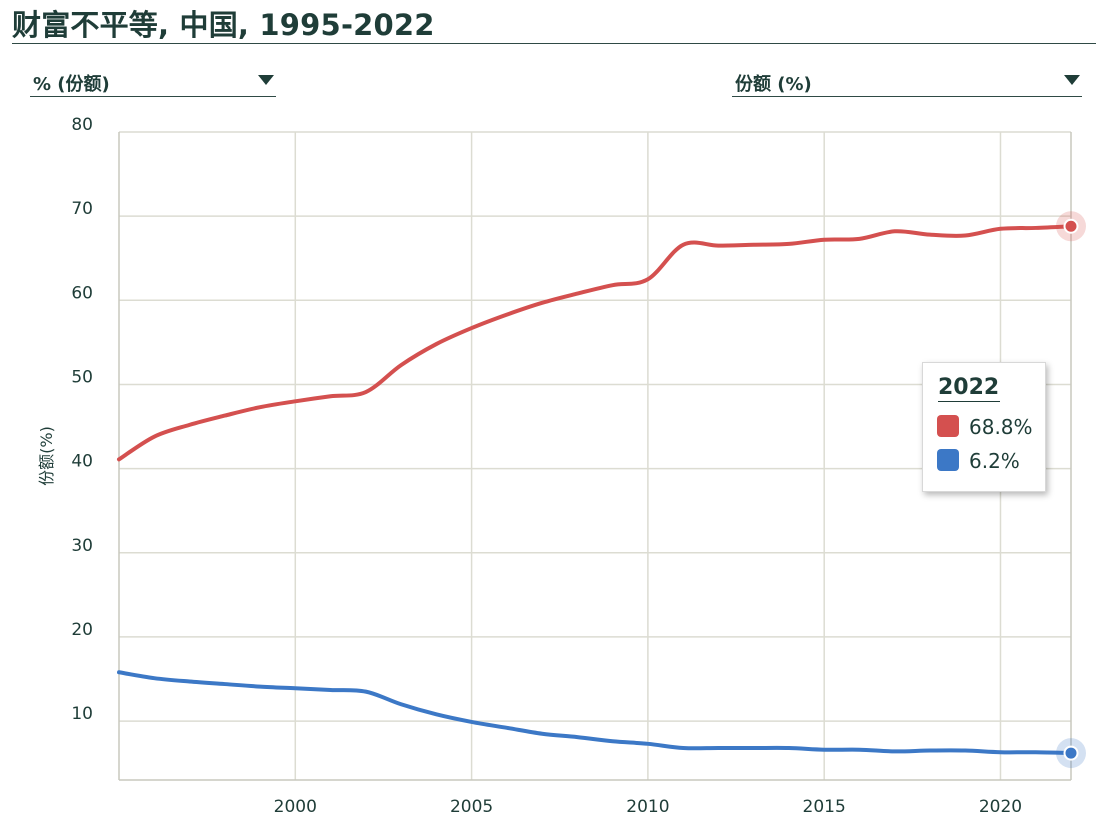 The image size is (1096, 817). I want to click on x-tick-label: 2015, so click(824, 807).